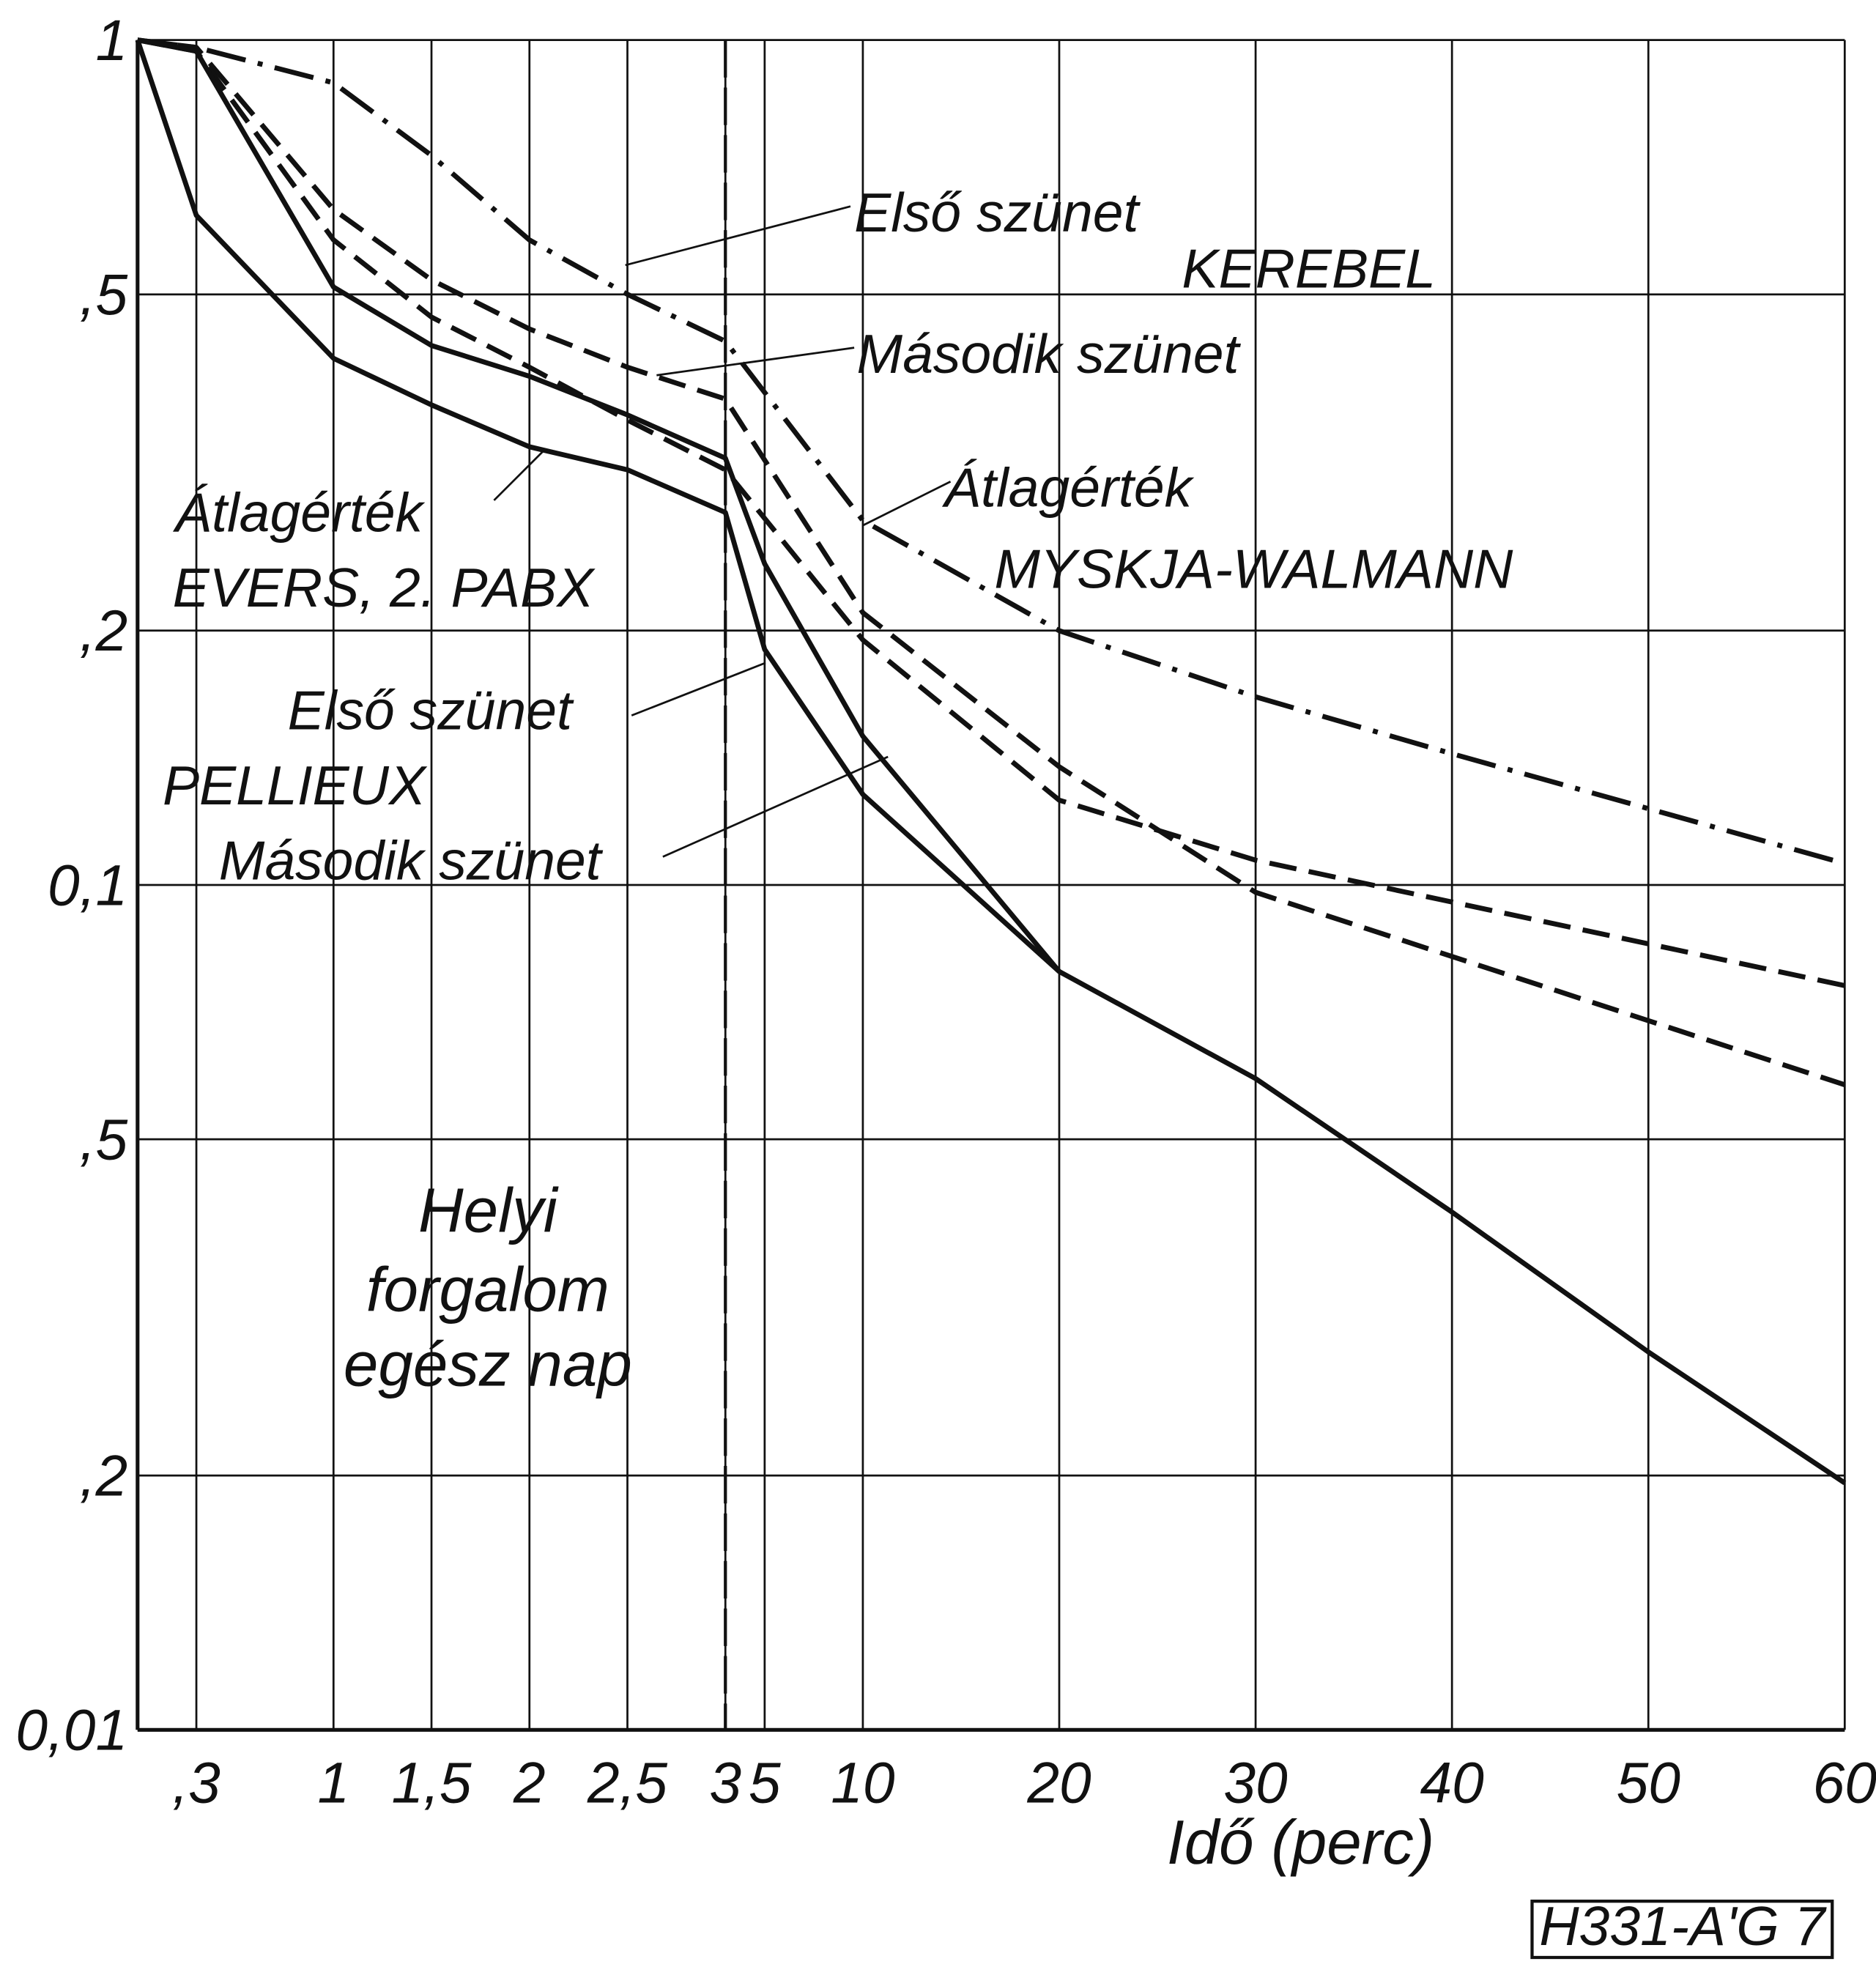  Describe the element at coordinates (333, 1782) in the screenshot. I see `x-tick-label: 1` at that location.